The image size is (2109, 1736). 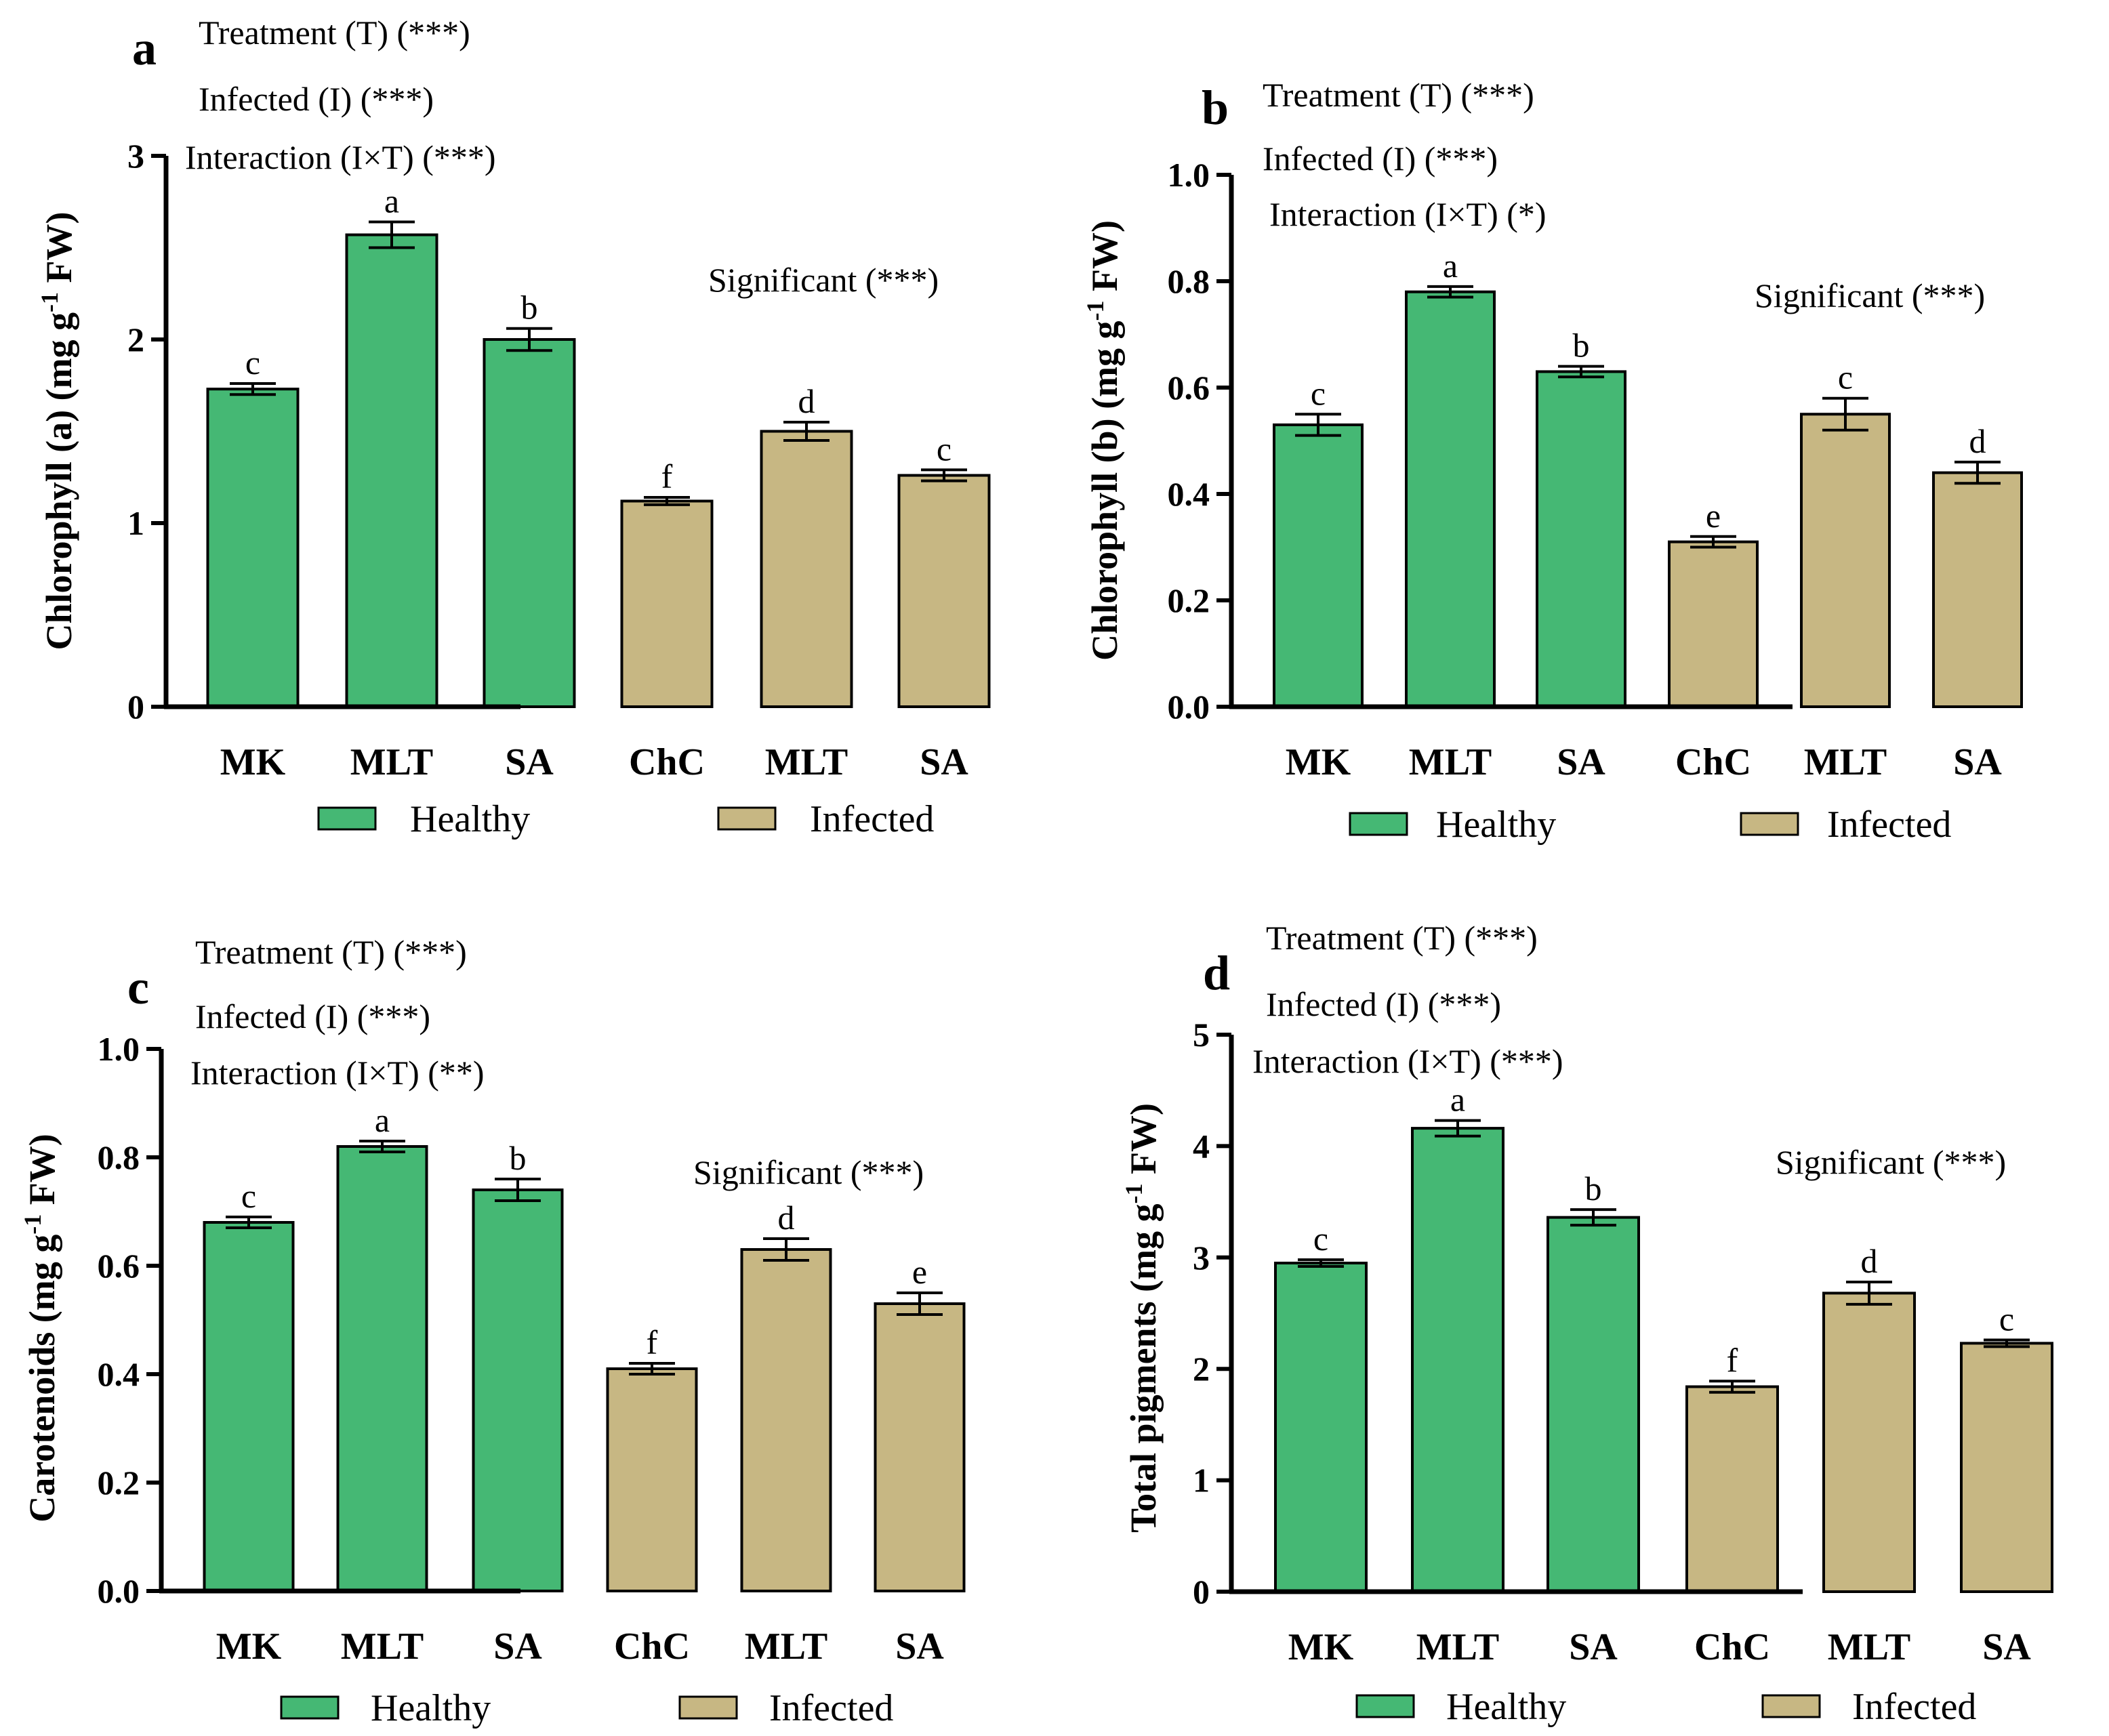 I want to click on y-axis-label-main: Carotenoids (mg g, so click(x=42, y=1379).